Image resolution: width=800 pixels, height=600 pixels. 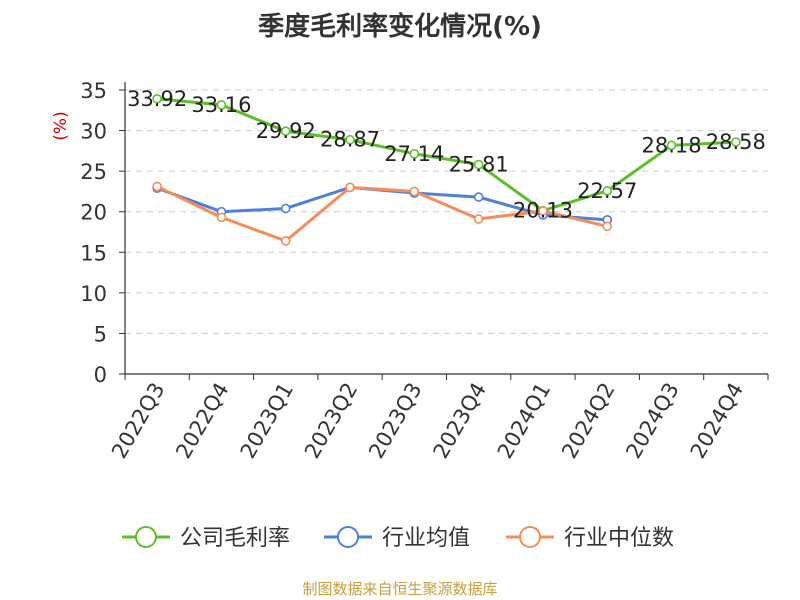 I want to click on y-tick-label: 35, so click(x=93, y=91).